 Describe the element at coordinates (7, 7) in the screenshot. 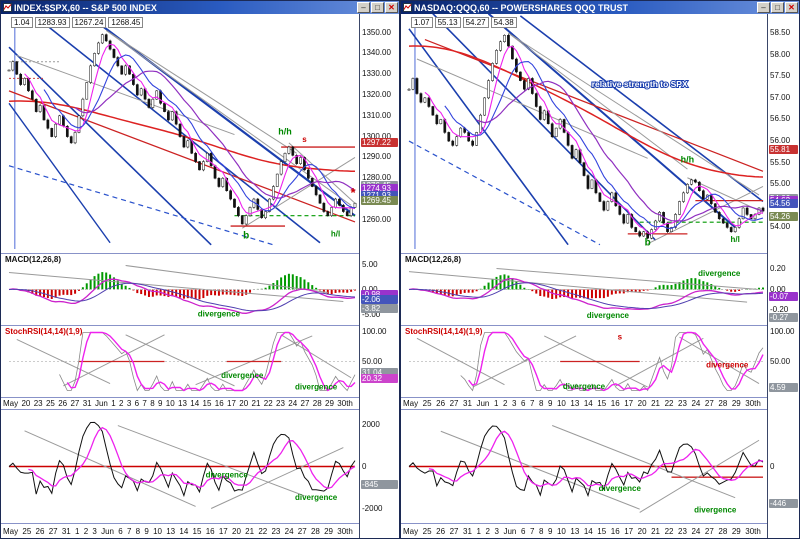

I see `chart-window-icon` at that location.